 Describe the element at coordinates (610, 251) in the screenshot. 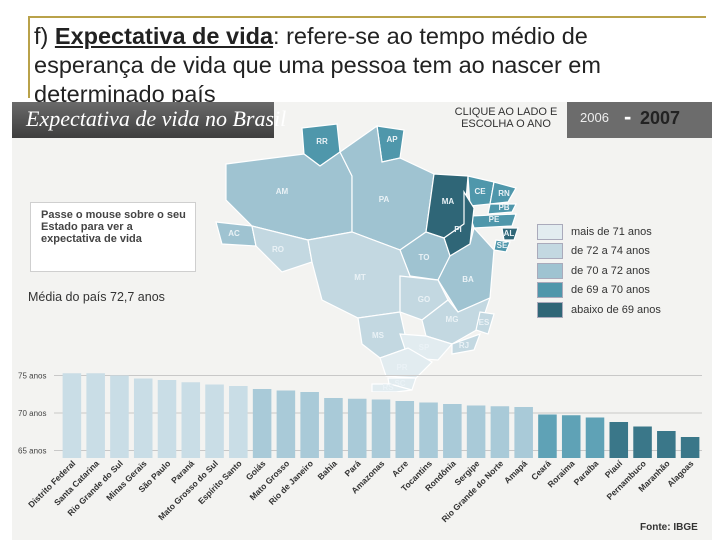

I see `legend-label: de 72 a 74 anos` at that location.